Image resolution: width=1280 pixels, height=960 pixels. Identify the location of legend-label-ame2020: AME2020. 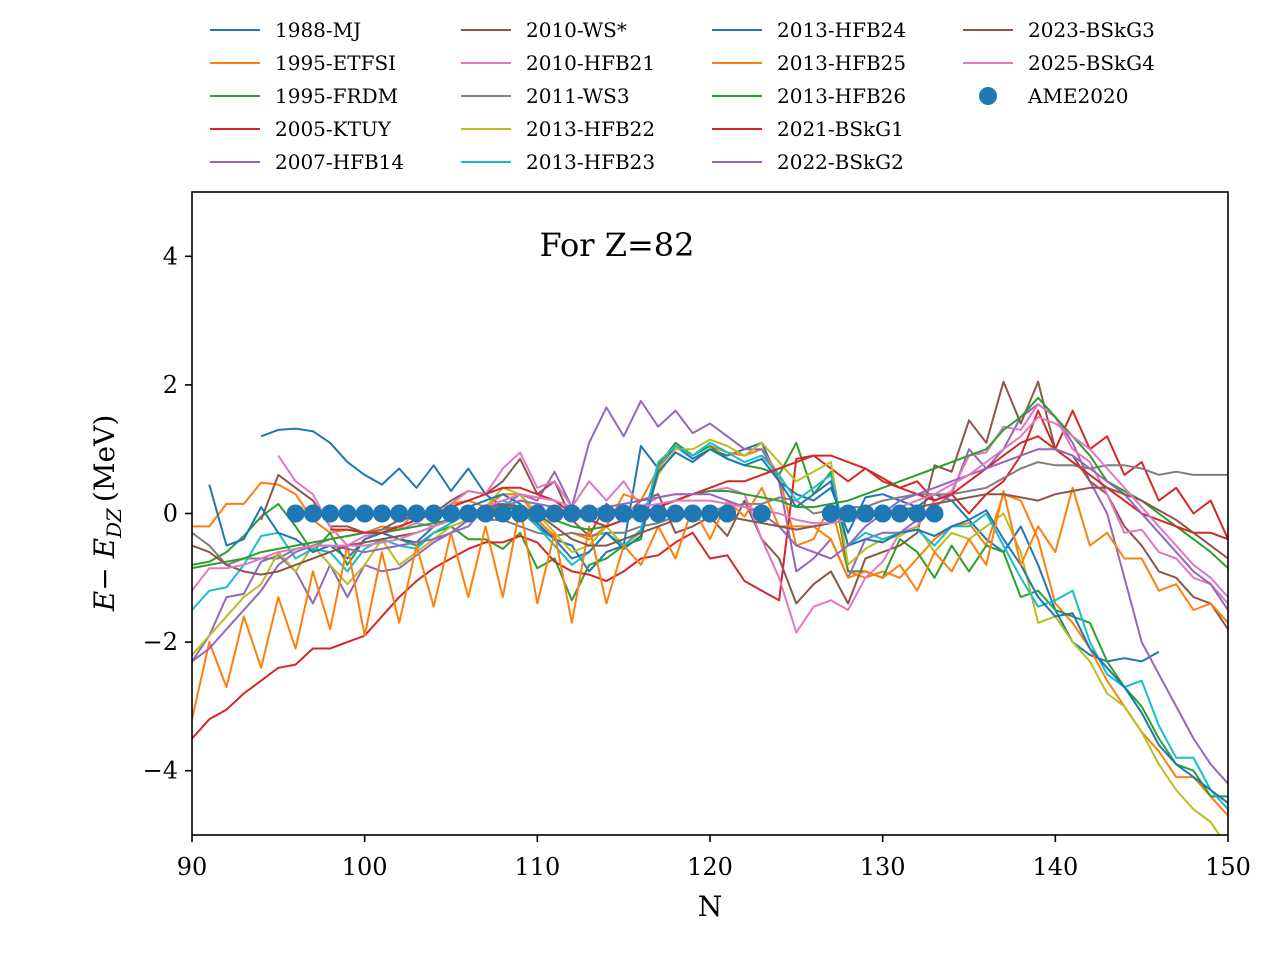
(1077, 96).